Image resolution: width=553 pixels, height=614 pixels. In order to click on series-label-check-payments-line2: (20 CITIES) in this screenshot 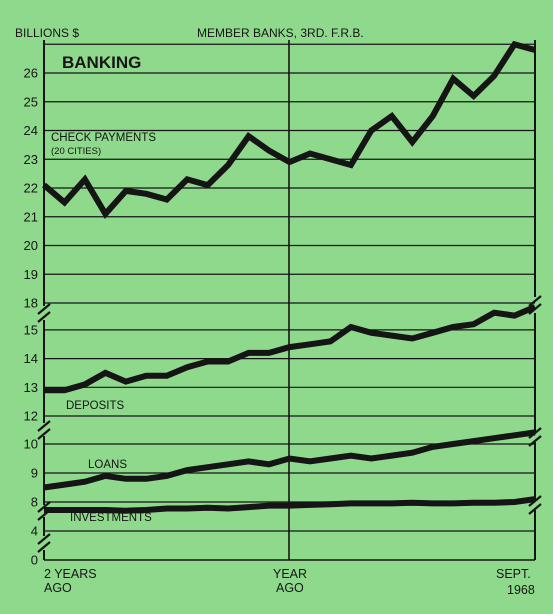, I will do `click(76, 151)`.